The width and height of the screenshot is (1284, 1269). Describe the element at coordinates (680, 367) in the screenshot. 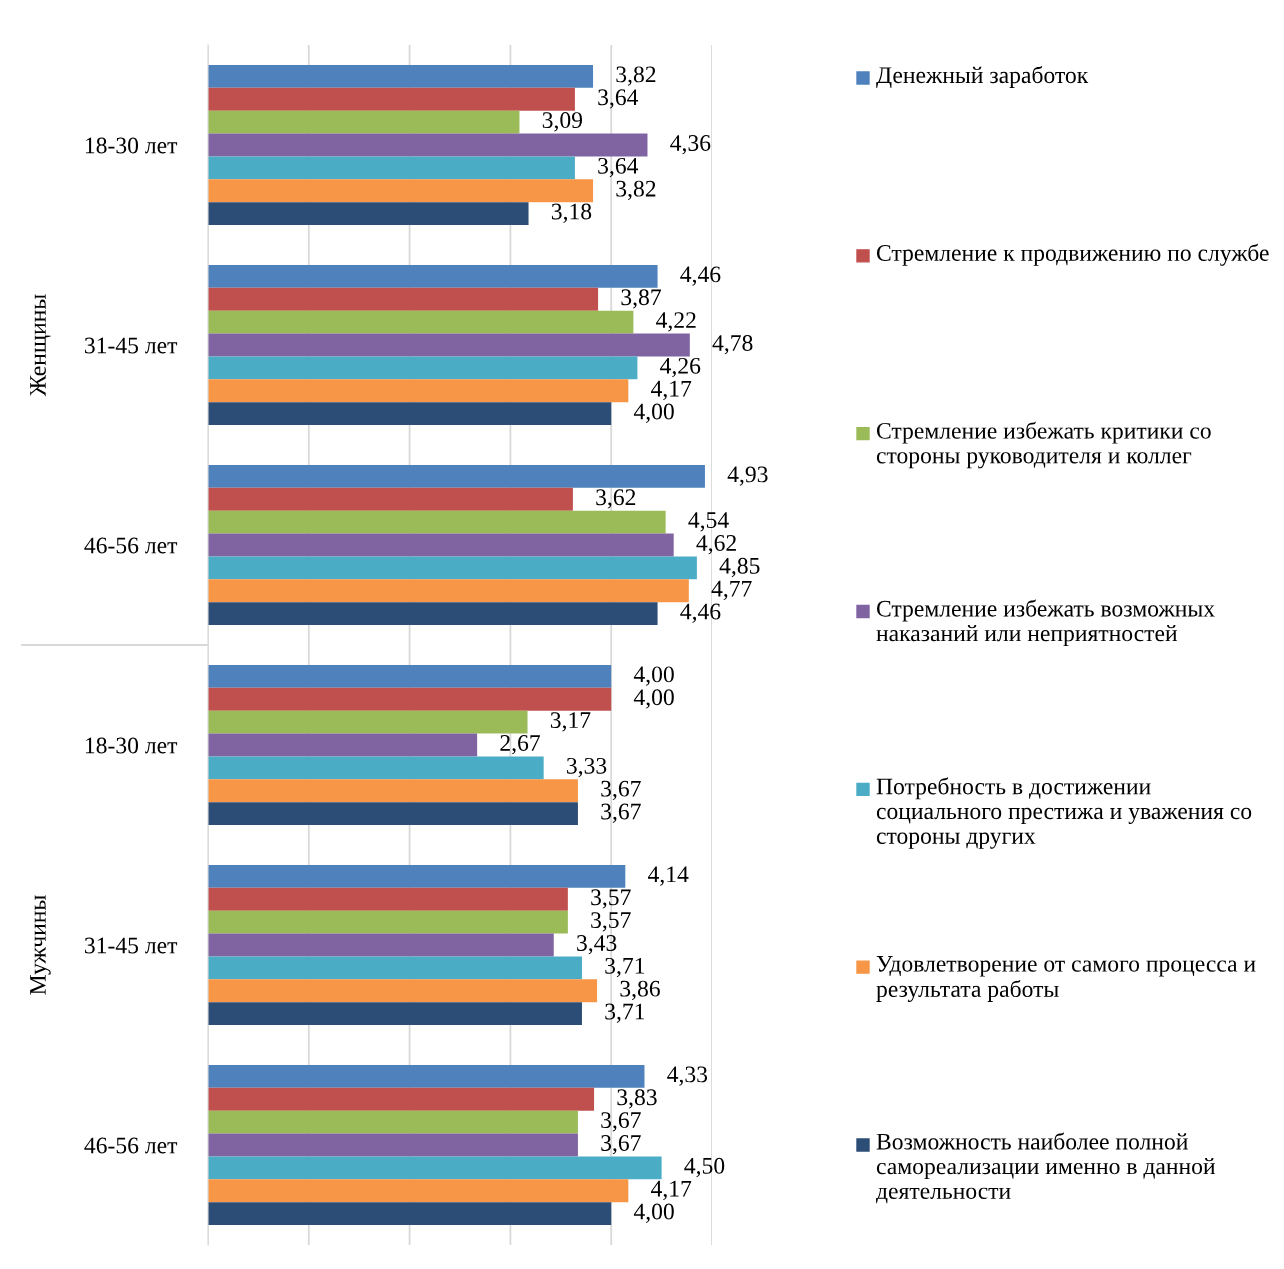

I see `data-label: 4,26` at that location.